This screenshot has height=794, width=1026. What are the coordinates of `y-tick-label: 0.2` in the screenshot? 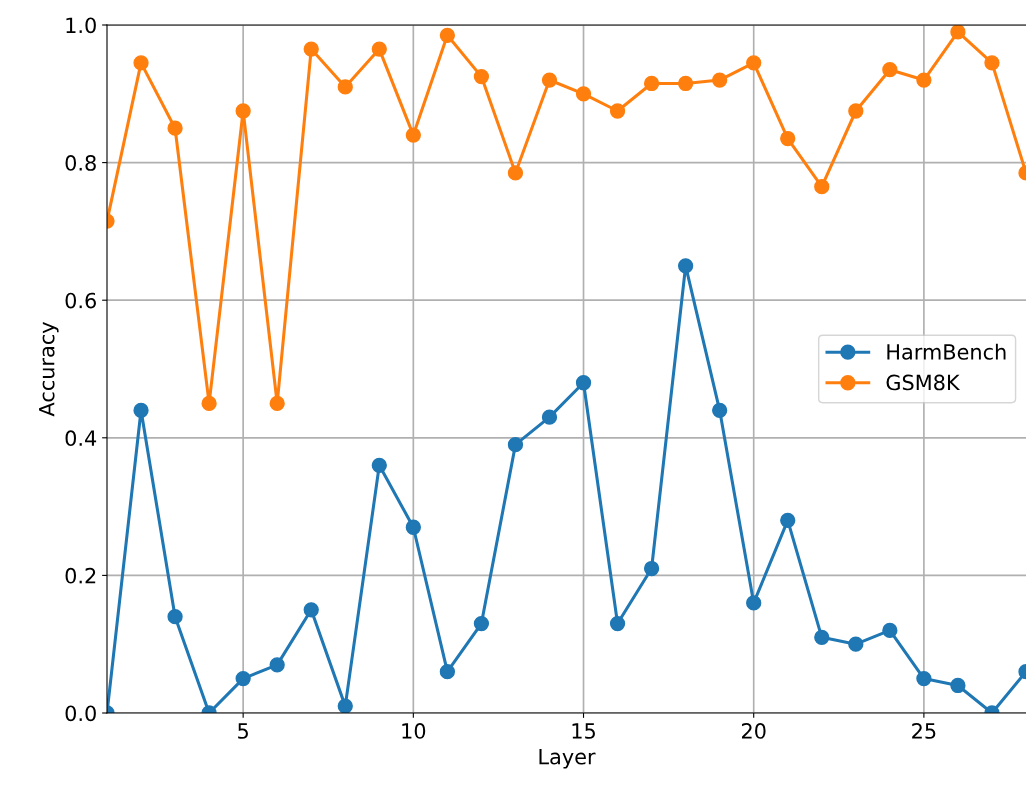 It's located at (80, 575).